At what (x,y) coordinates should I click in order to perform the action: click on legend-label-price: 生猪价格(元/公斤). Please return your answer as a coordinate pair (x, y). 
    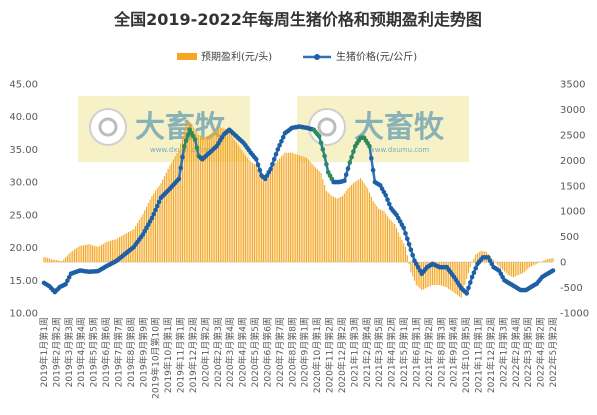
    Looking at the image, I should click on (376, 56).